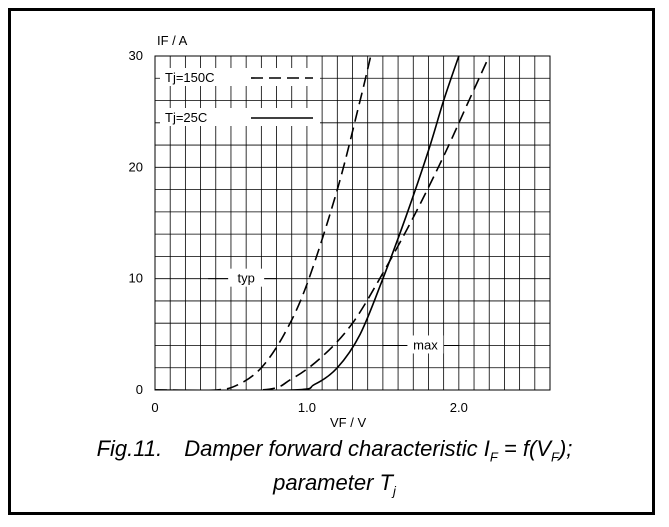 This screenshot has height=527, width=669. What do you see at coordinates (136, 278) in the screenshot?
I see `y-tick-label: 10` at bounding box center [136, 278].